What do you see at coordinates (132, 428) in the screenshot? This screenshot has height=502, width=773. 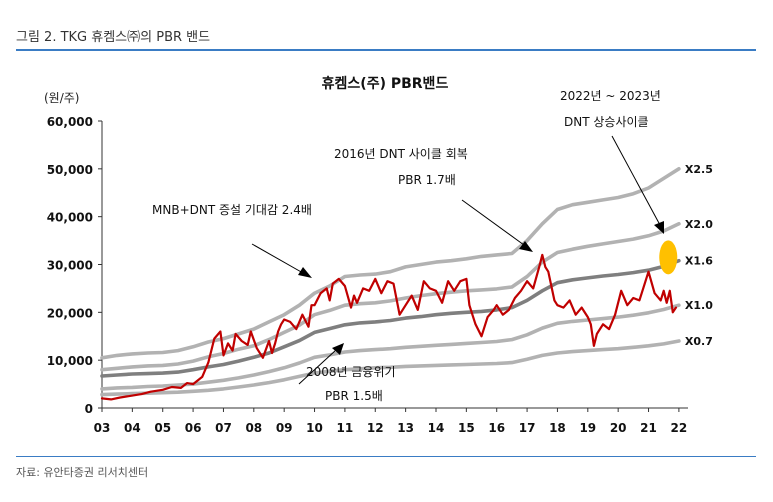 I see `x-tick-label: 04` at bounding box center [132, 428].